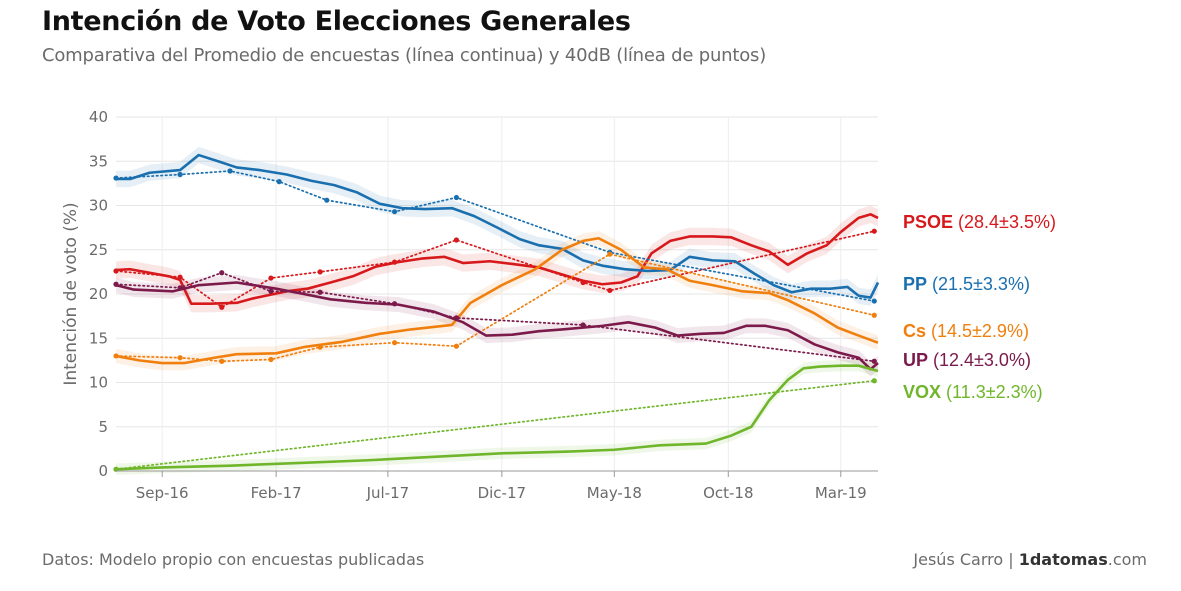 This screenshot has height=591, width=1181. What do you see at coordinates (98, 117) in the screenshot?
I see `y-tick-label: 40` at bounding box center [98, 117].